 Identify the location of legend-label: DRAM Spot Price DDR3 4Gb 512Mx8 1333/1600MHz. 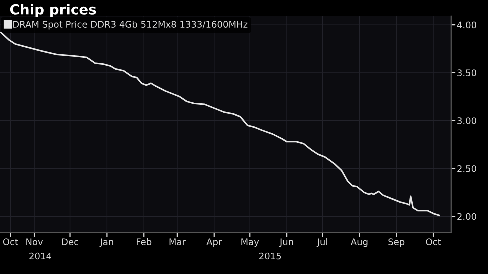
(131, 25).